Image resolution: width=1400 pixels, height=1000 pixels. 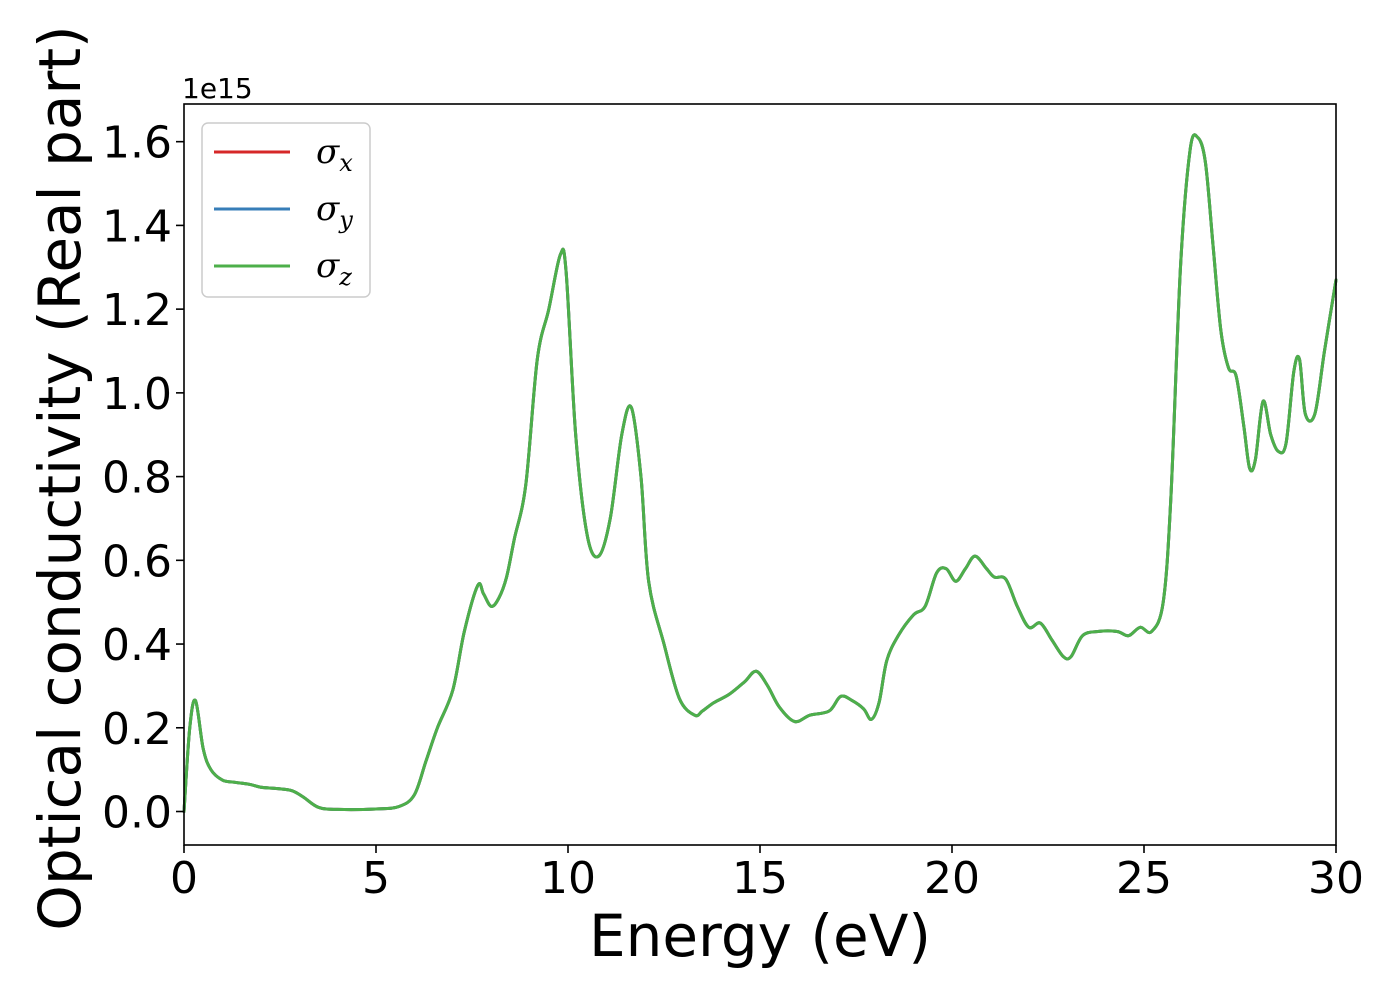 What do you see at coordinates (568, 878) in the screenshot?
I see `x-tick-label: 10` at bounding box center [568, 878].